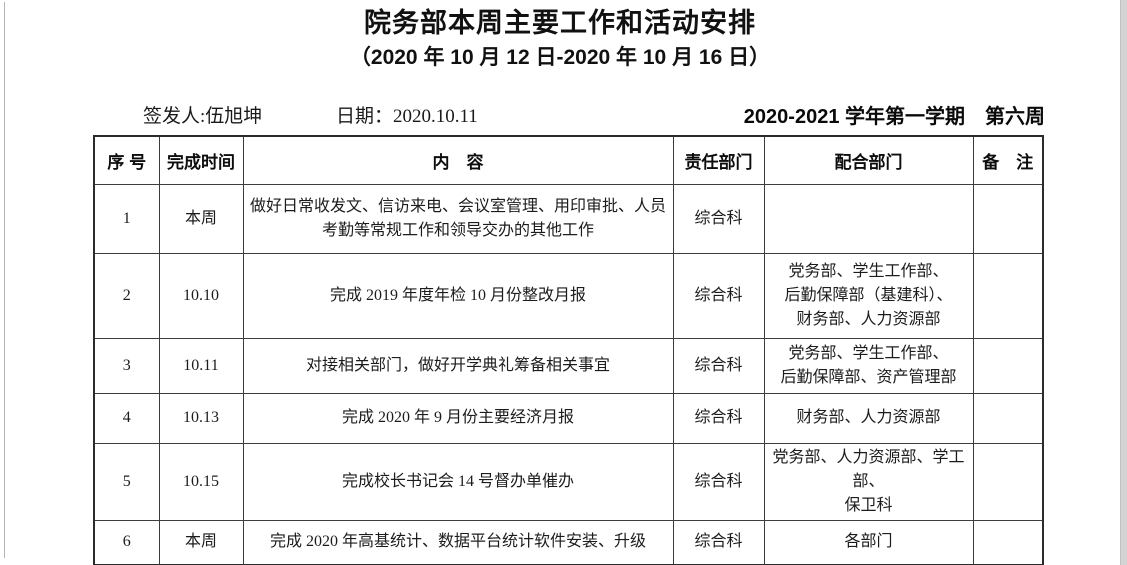  What do you see at coordinates (201, 365) in the screenshot?
I see `cell-time: 10.11` at bounding box center [201, 365].